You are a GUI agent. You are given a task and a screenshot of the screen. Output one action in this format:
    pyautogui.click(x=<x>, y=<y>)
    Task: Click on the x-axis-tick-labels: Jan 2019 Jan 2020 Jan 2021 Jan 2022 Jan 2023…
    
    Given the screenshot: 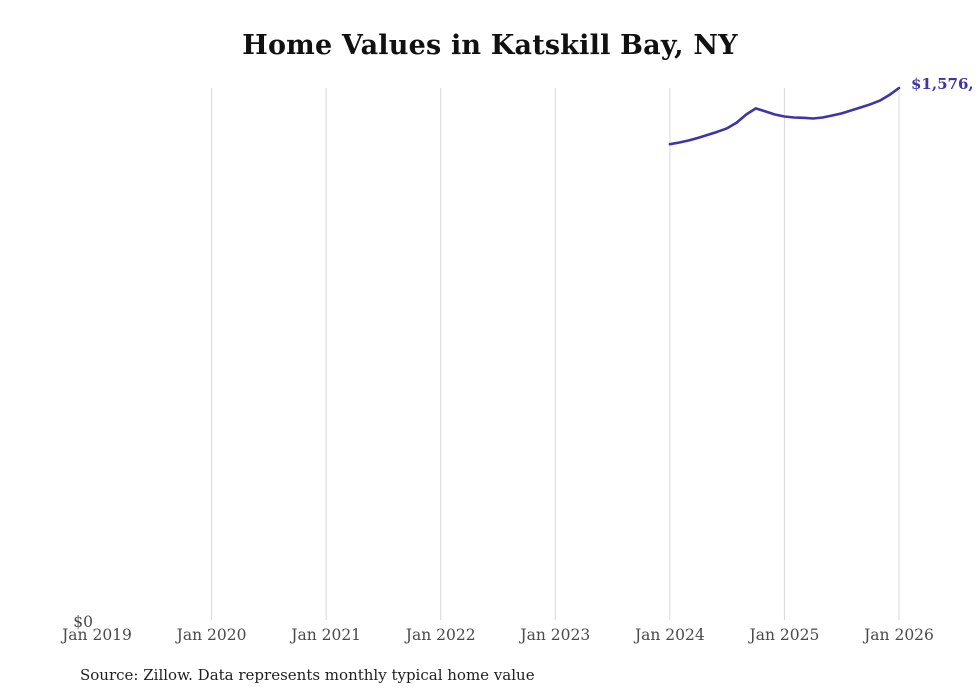 What is the action you would take?
    pyautogui.click(x=497, y=635)
    